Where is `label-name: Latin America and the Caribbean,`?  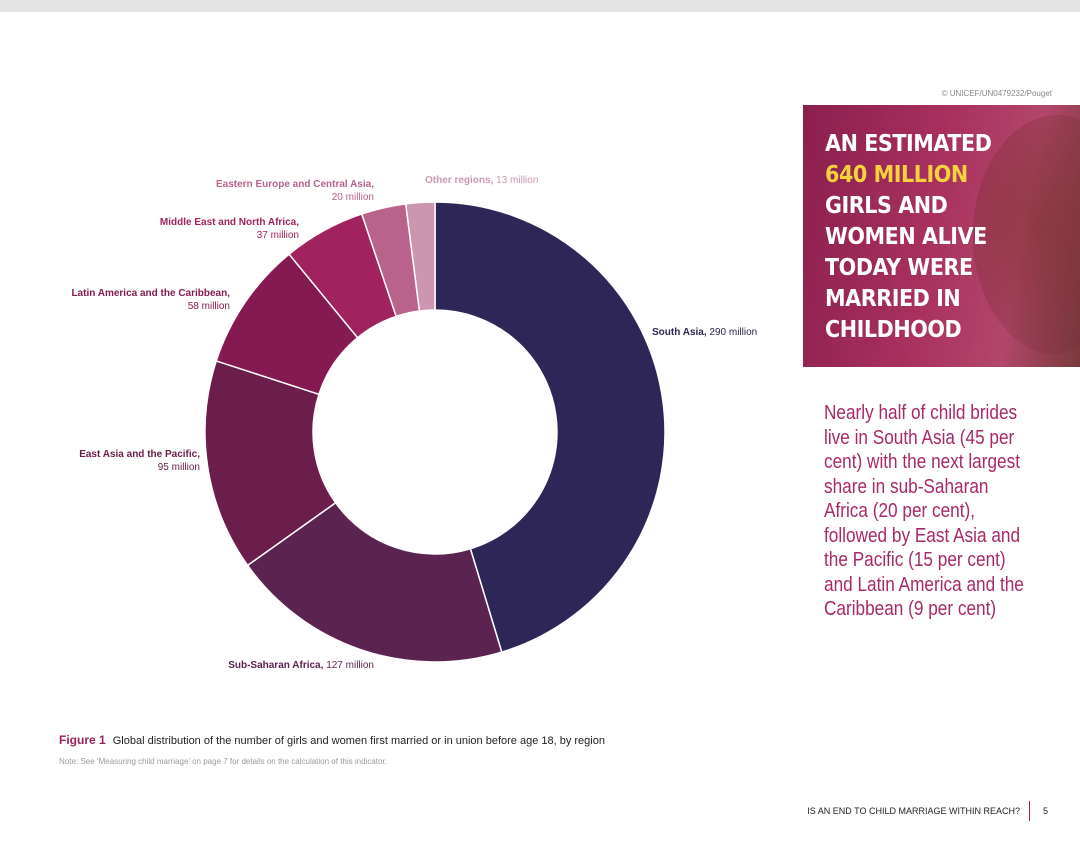
label-name: Latin America and the Caribbean, is located at coordinates (150, 293).